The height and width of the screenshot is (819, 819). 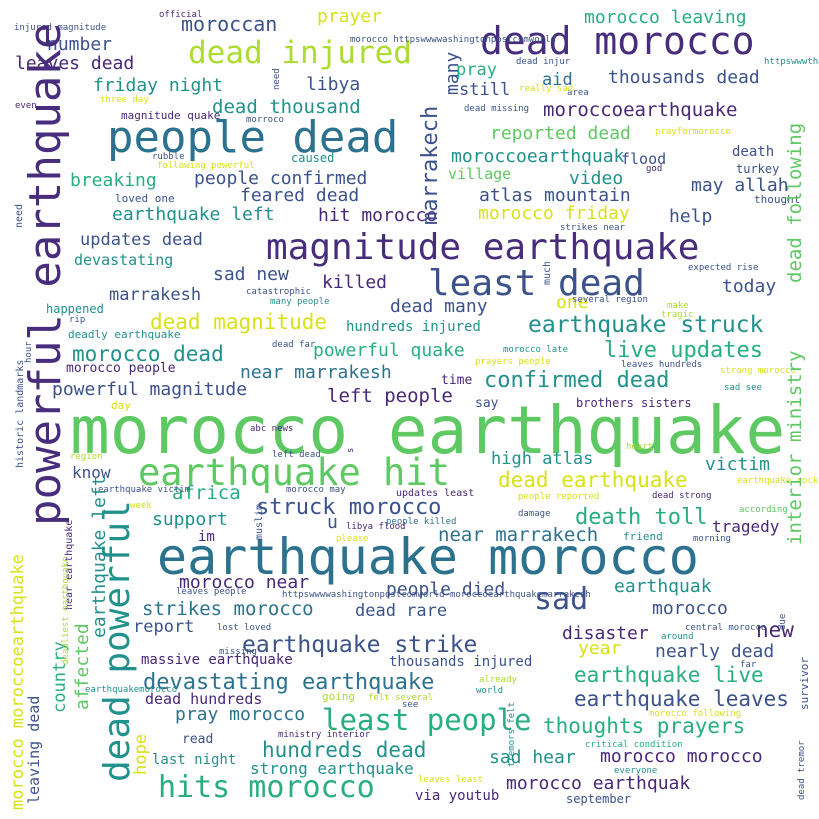 What do you see at coordinates (428, 557) in the screenshot?
I see `word: earthquake morocco` at bounding box center [428, 557].